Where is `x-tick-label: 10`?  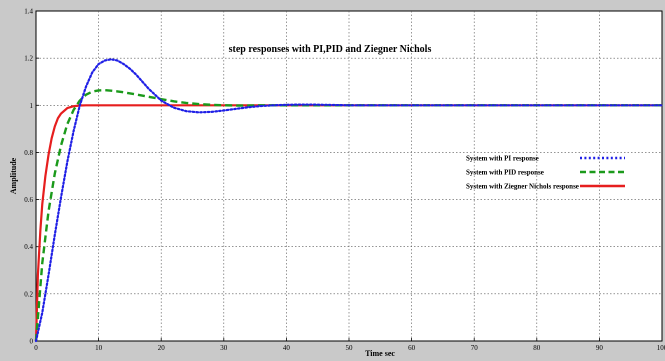 x-tick-label: 10 is located at coordinates (99, 348).